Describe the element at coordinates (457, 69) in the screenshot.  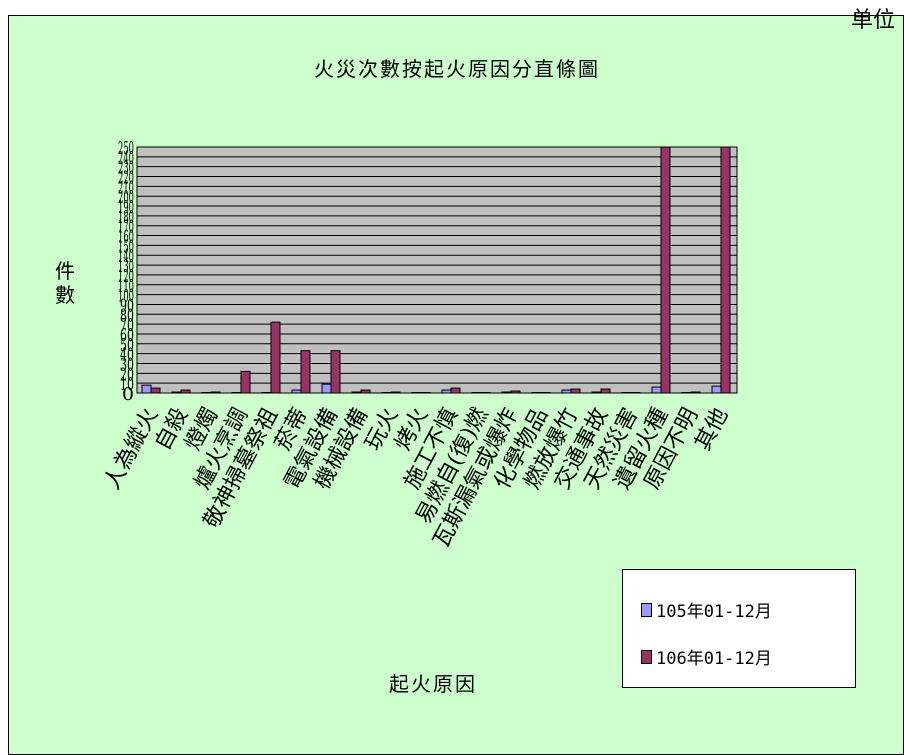
I see `chart-title: 火災次數按起火原因分直條圖` at that location.